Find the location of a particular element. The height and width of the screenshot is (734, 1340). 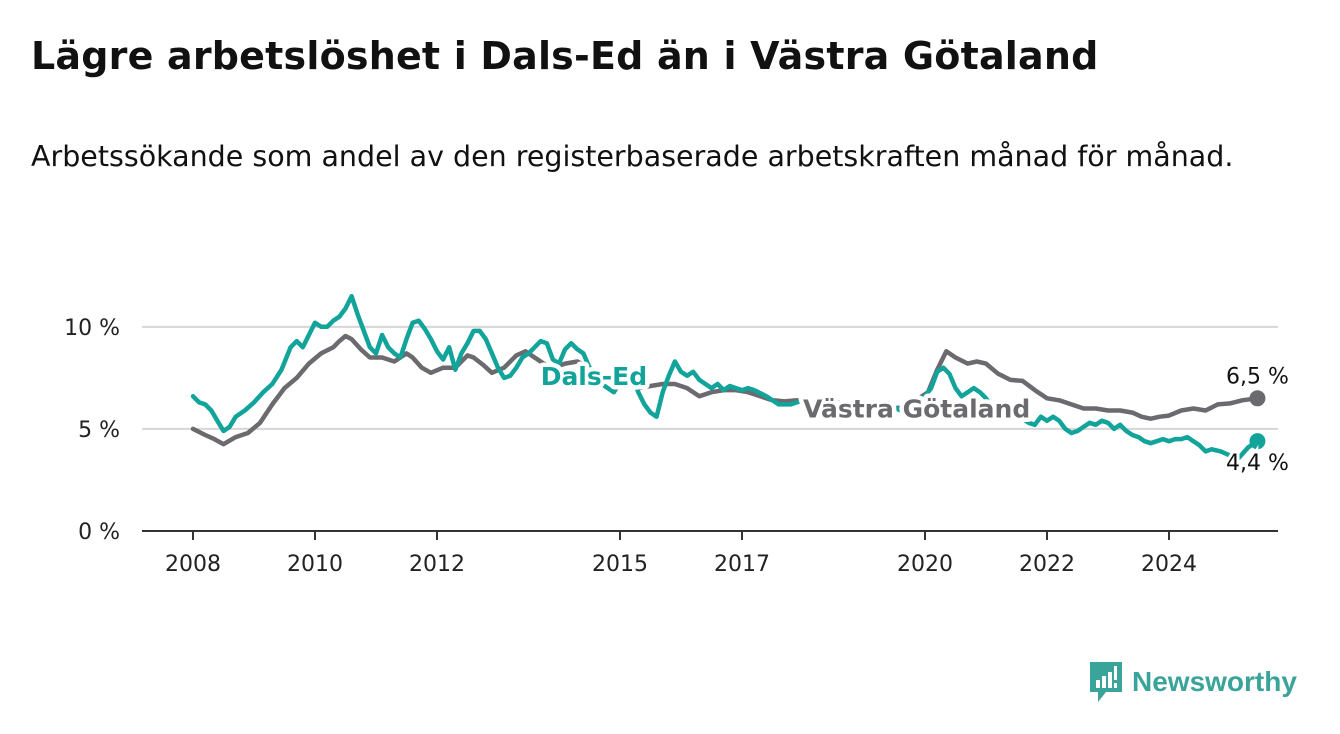

x-tick-label: 2015 is located at coordinates (620, 564).